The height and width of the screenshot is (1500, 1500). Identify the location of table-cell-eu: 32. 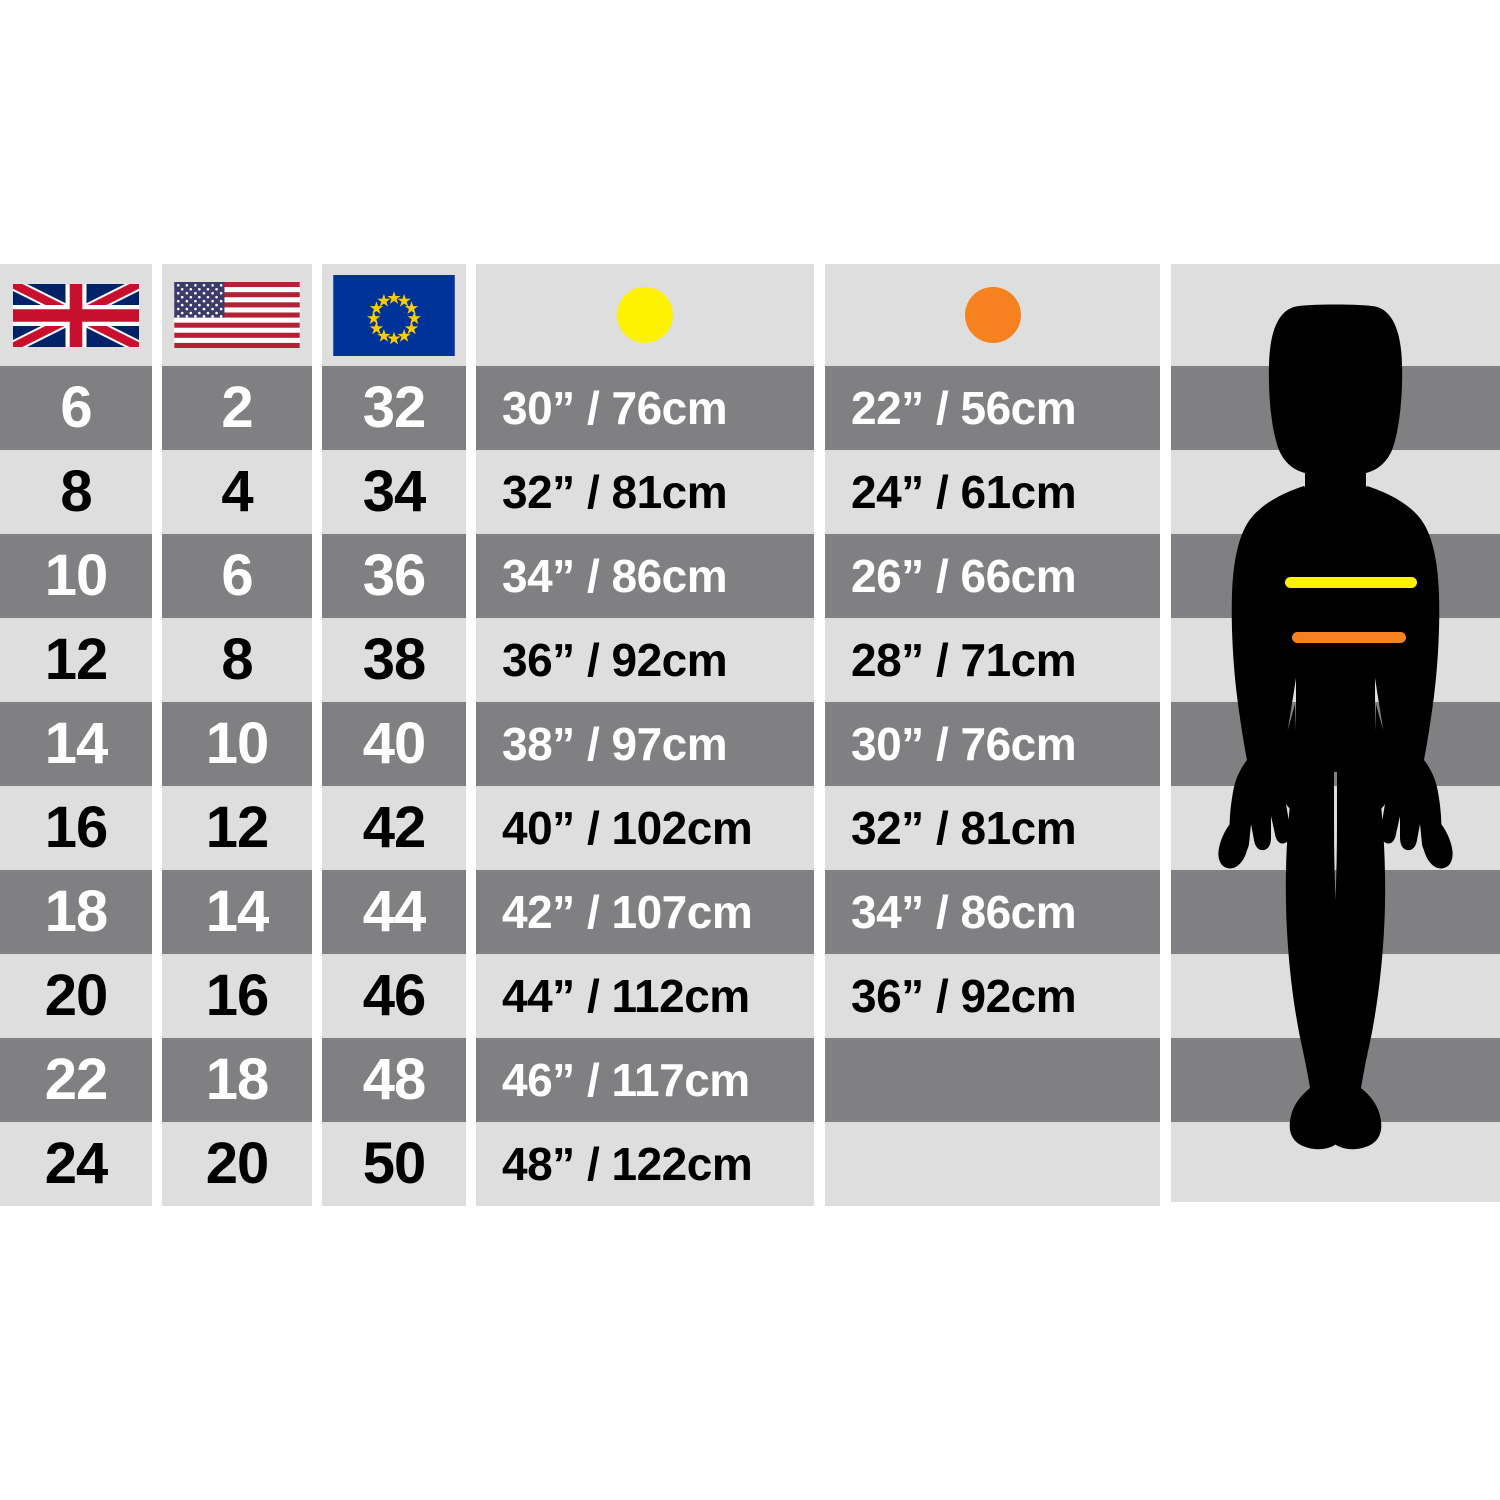
(394, 408).